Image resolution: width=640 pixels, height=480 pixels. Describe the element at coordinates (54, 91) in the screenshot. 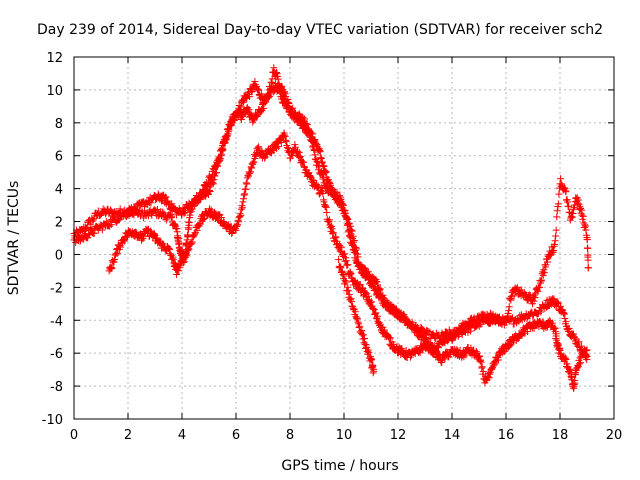

I see `y-tick-label: 10` at that location.